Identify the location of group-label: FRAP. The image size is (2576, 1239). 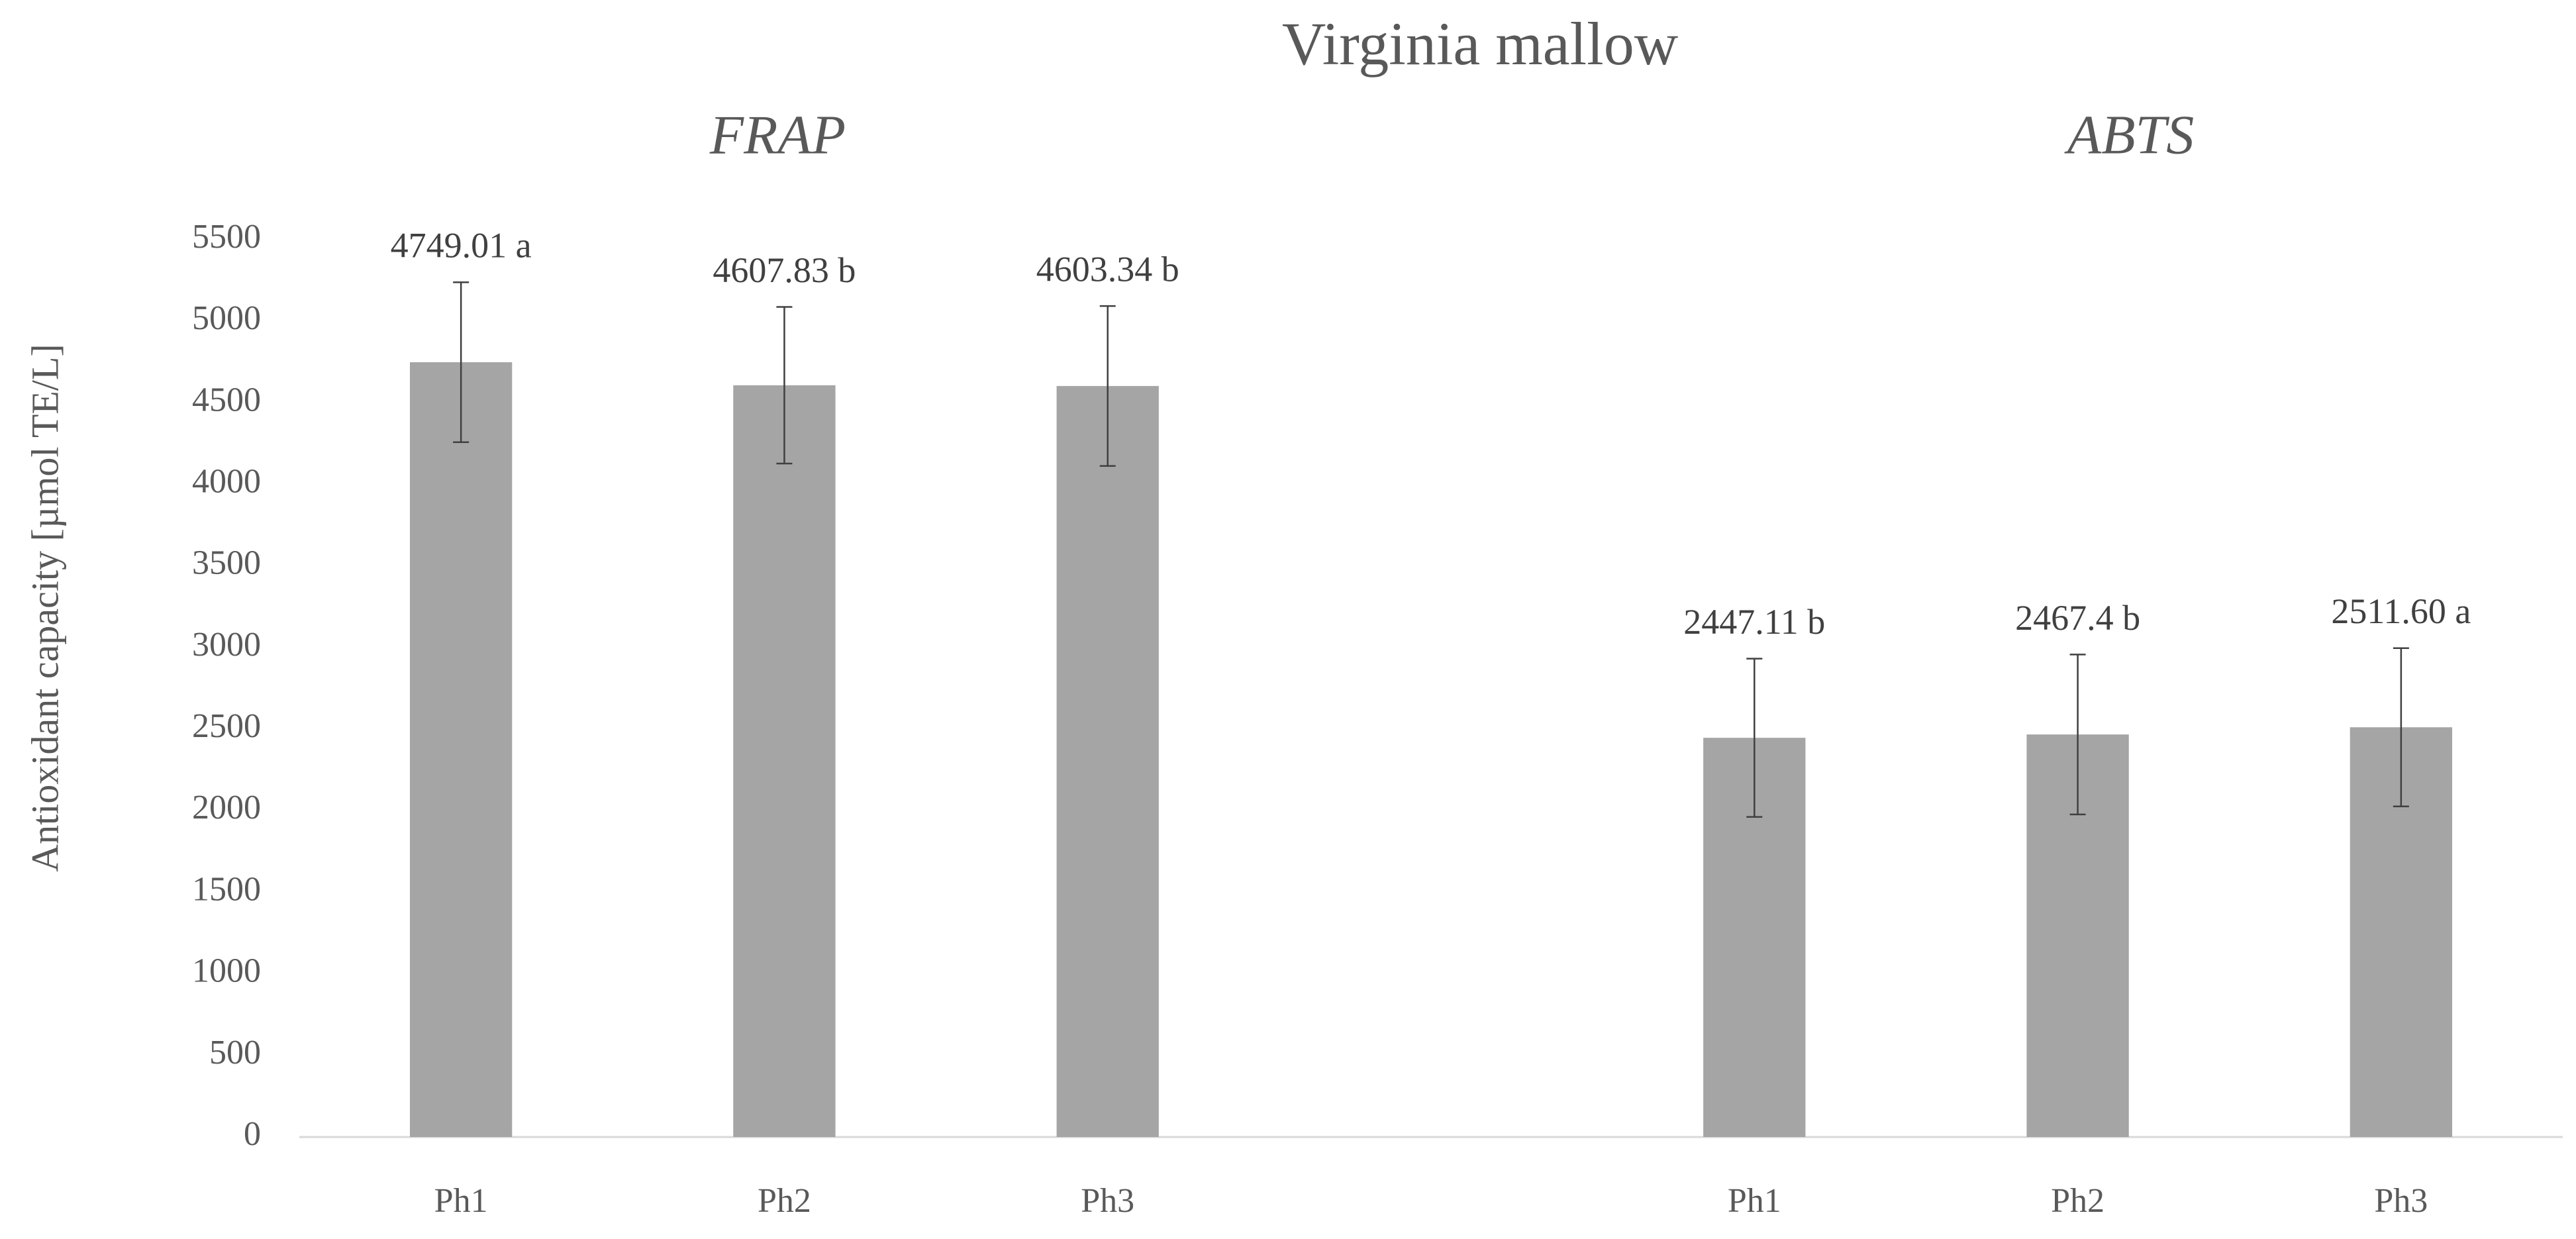
(777, 135).